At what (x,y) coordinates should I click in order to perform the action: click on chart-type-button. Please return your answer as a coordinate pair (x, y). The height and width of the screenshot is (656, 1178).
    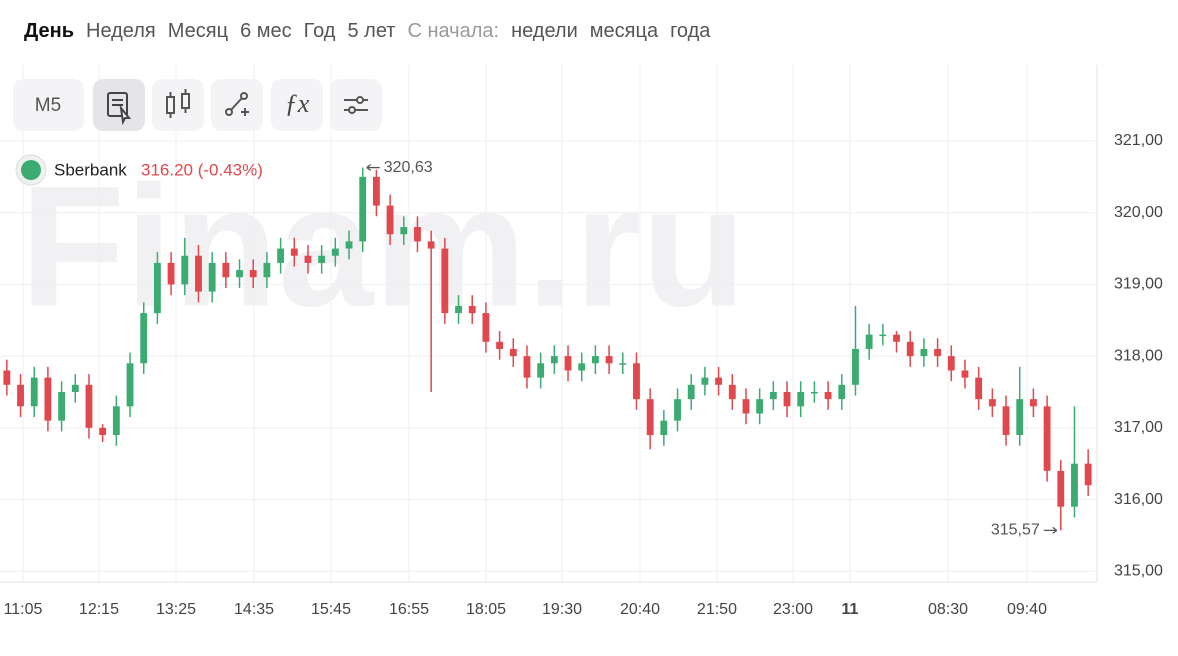
    Looking at the image, I should click on (178, 105).